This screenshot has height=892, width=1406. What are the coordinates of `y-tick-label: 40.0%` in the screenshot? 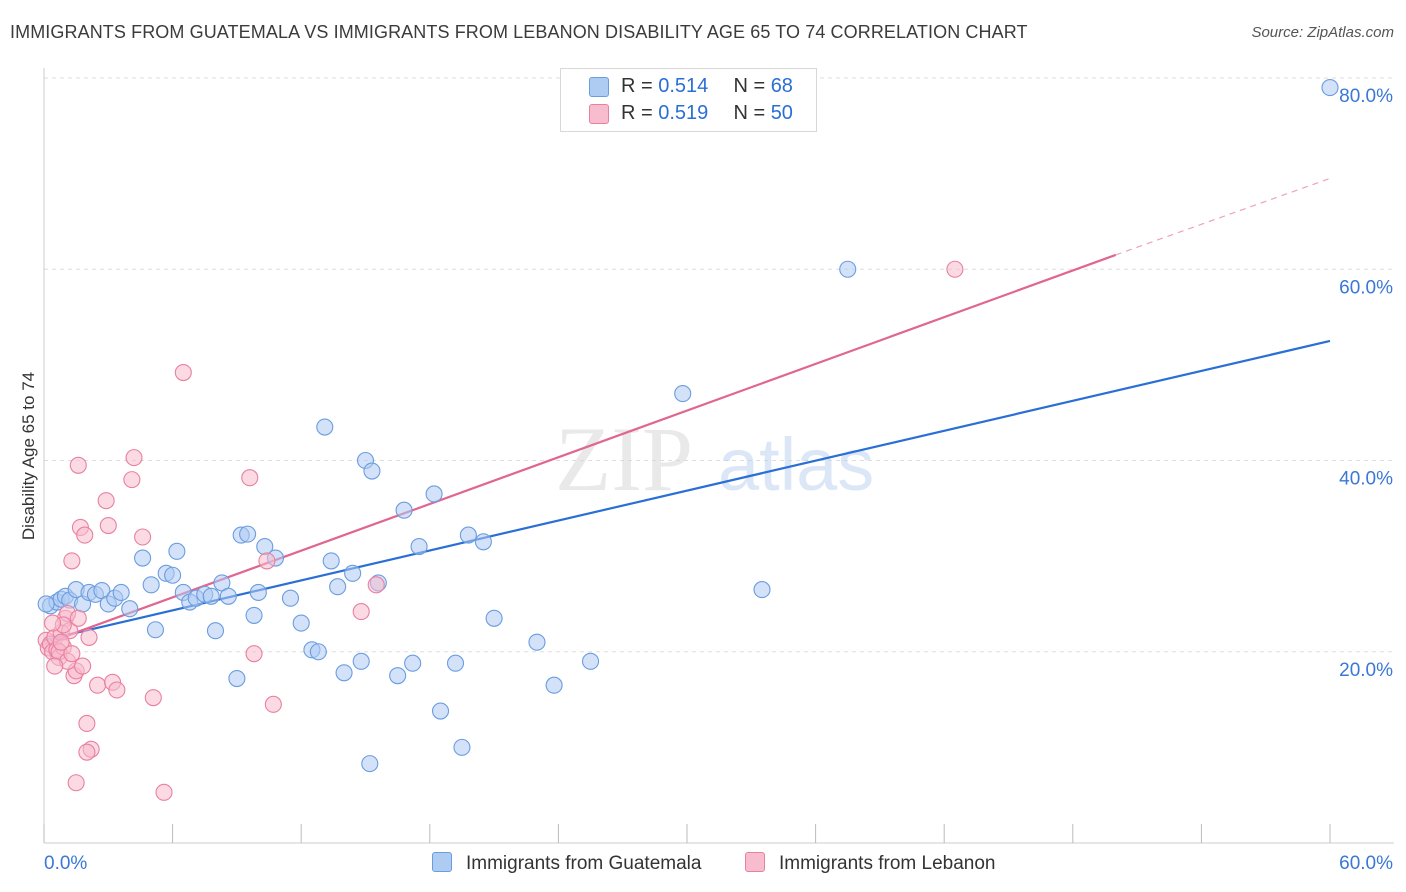 It's located at (1366, 479).